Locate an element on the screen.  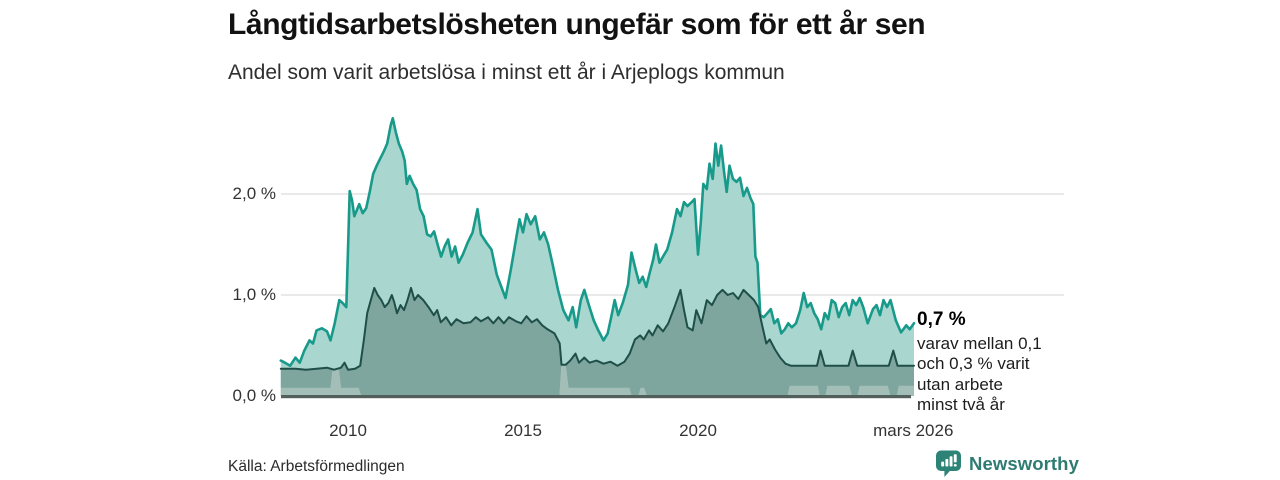
x-axis-label: 2020 is located at coordinates (698, 430).